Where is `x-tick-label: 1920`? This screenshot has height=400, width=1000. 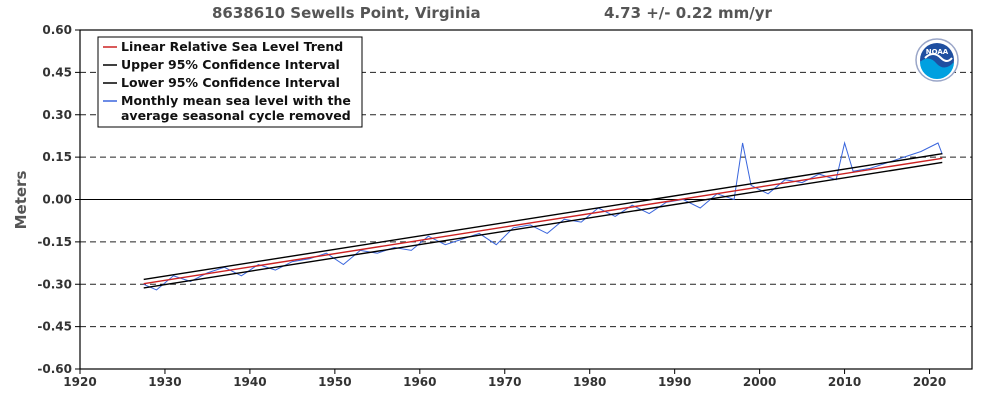 x-tick-label: 1920 is located at coordinates (79, 382).